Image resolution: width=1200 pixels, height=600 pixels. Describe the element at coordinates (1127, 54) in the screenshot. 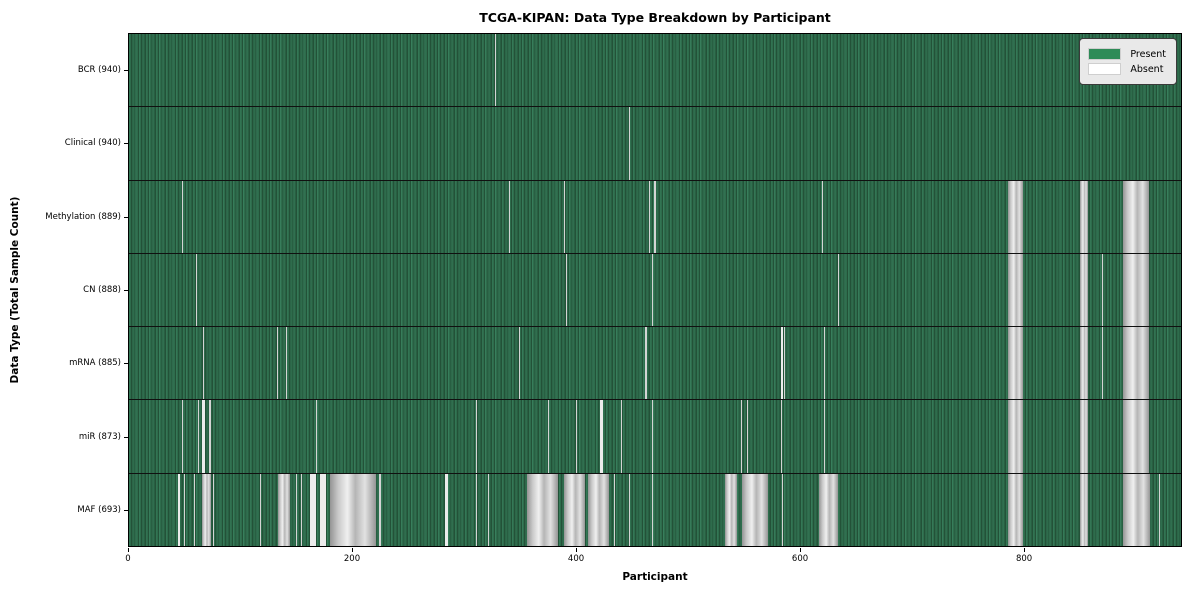

I see `legend-entry-present: Present` at that location.